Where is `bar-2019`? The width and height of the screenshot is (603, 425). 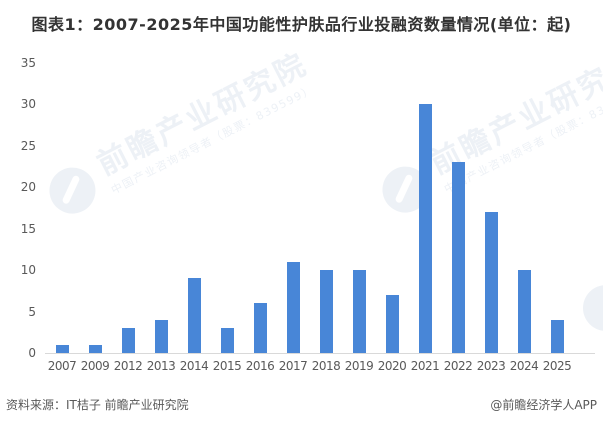 bar-2019 is located at coordinates (359, 311).